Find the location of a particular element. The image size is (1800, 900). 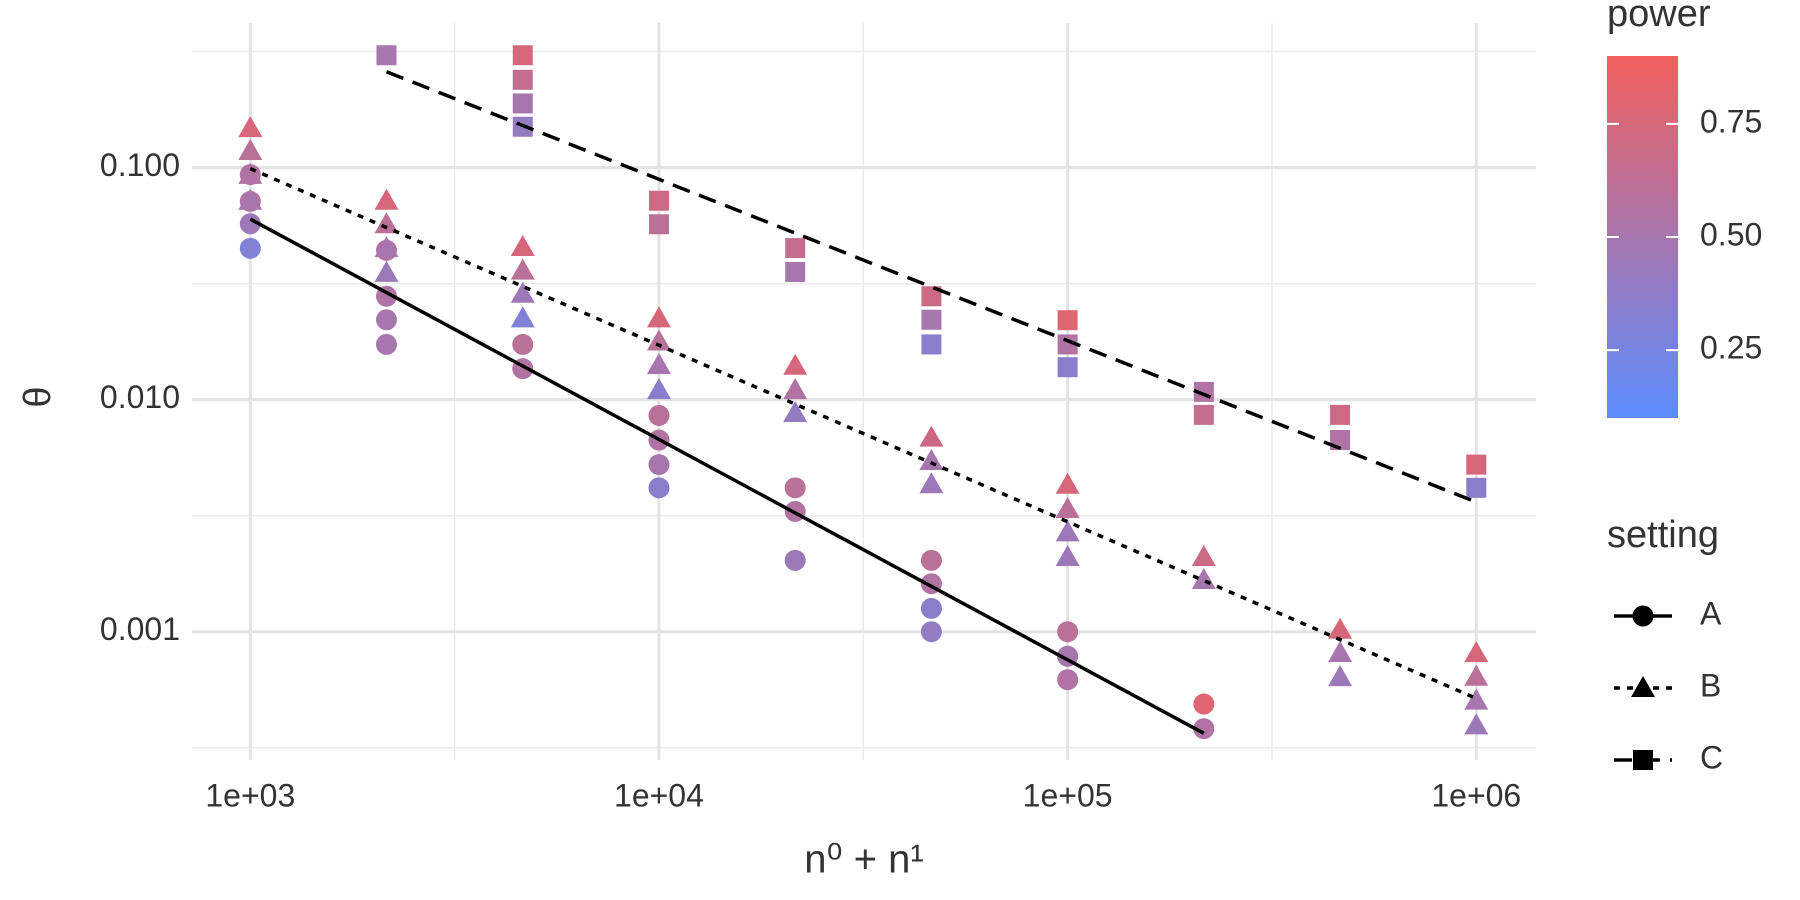

y-tick-label: 0.100 is located at coordinates (140, 165).